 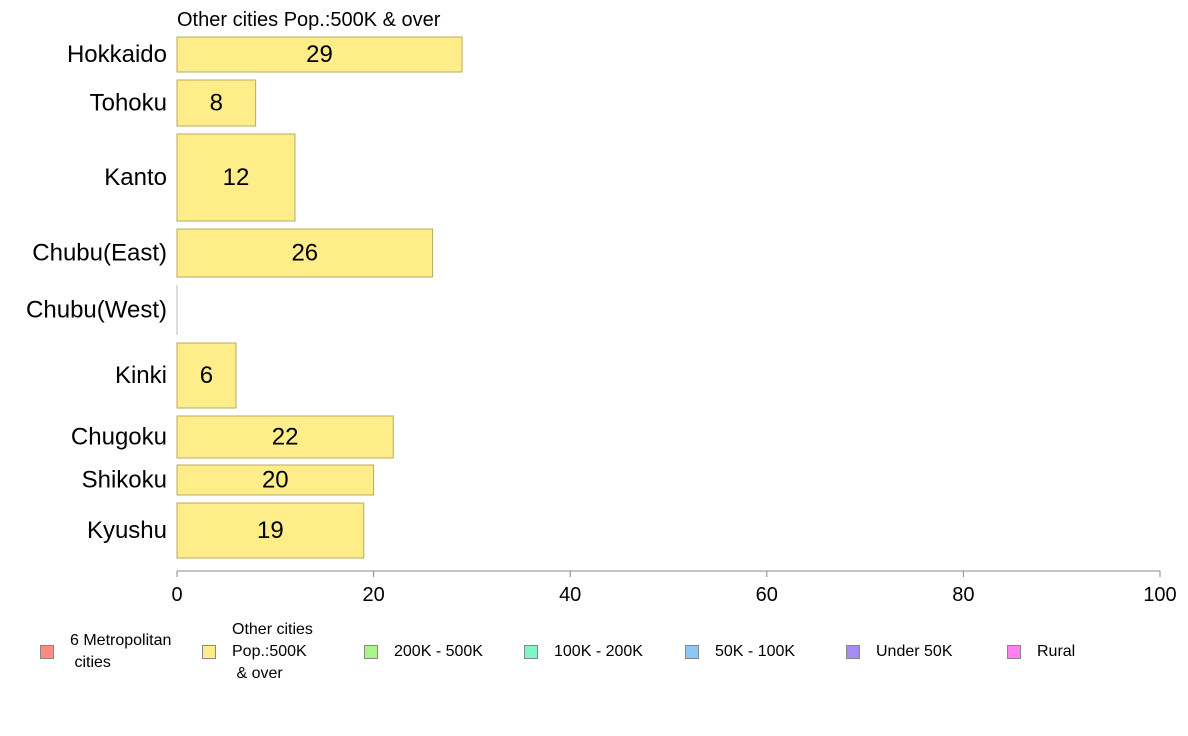 I want to click on legend-label: 100K - 200K, so click(x=598, y=651).